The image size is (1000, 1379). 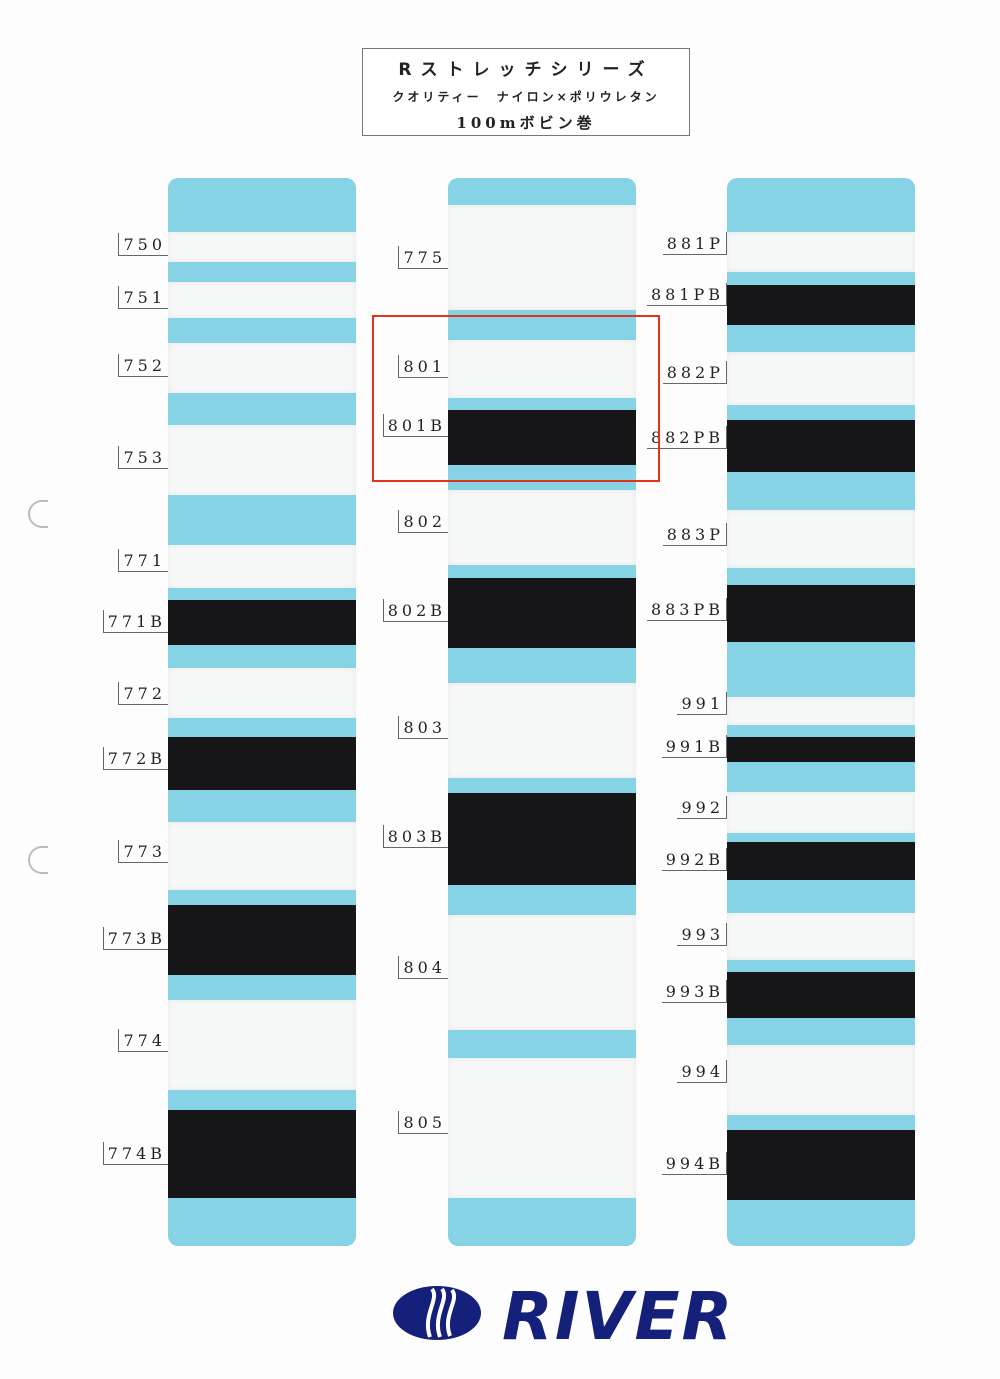 I want to click on sample-code-label: 750, so click(x=143, y=244).